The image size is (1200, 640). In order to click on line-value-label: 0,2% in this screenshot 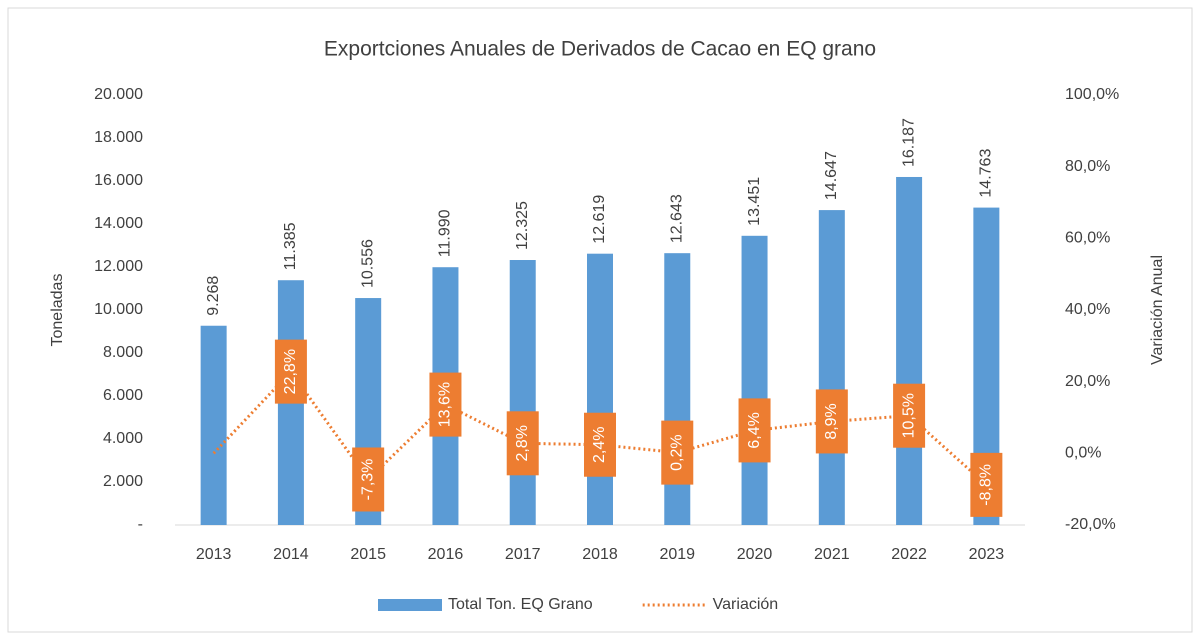, I will do `click(676, 452)`.